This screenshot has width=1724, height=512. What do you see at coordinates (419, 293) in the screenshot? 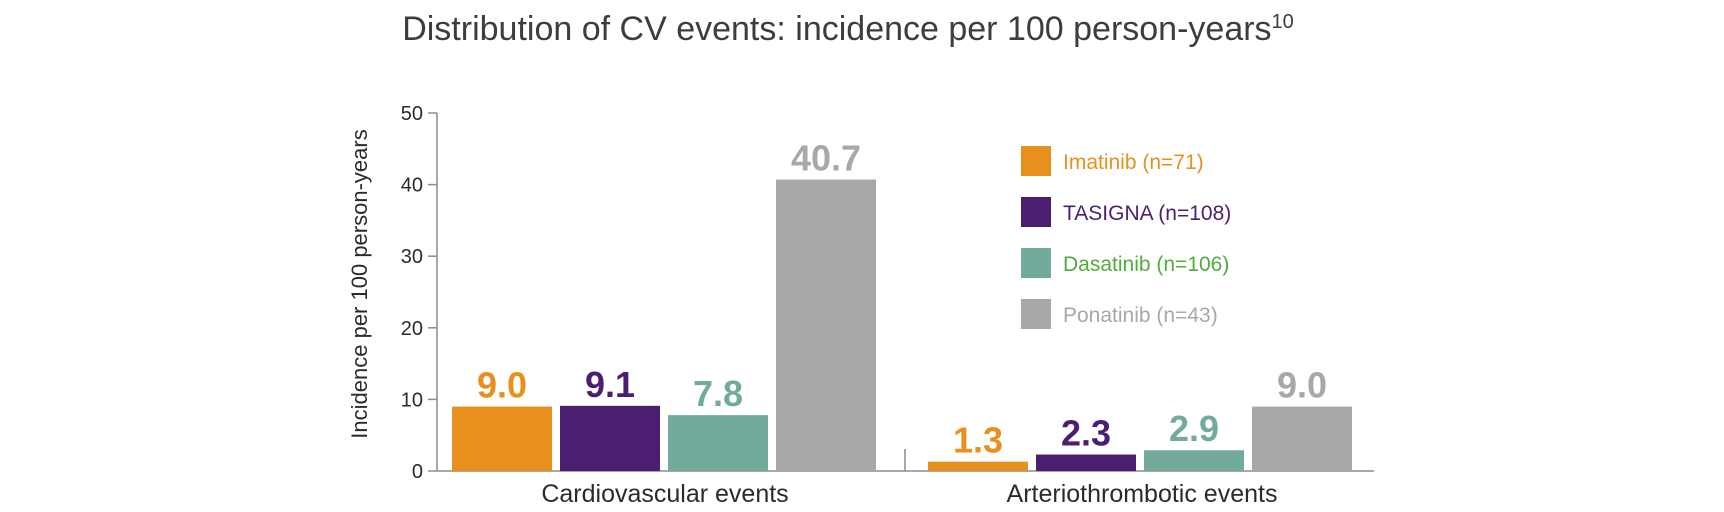
I see `y-ticks: 0 10 20 30 40 50` at bounding box center [419, 293].